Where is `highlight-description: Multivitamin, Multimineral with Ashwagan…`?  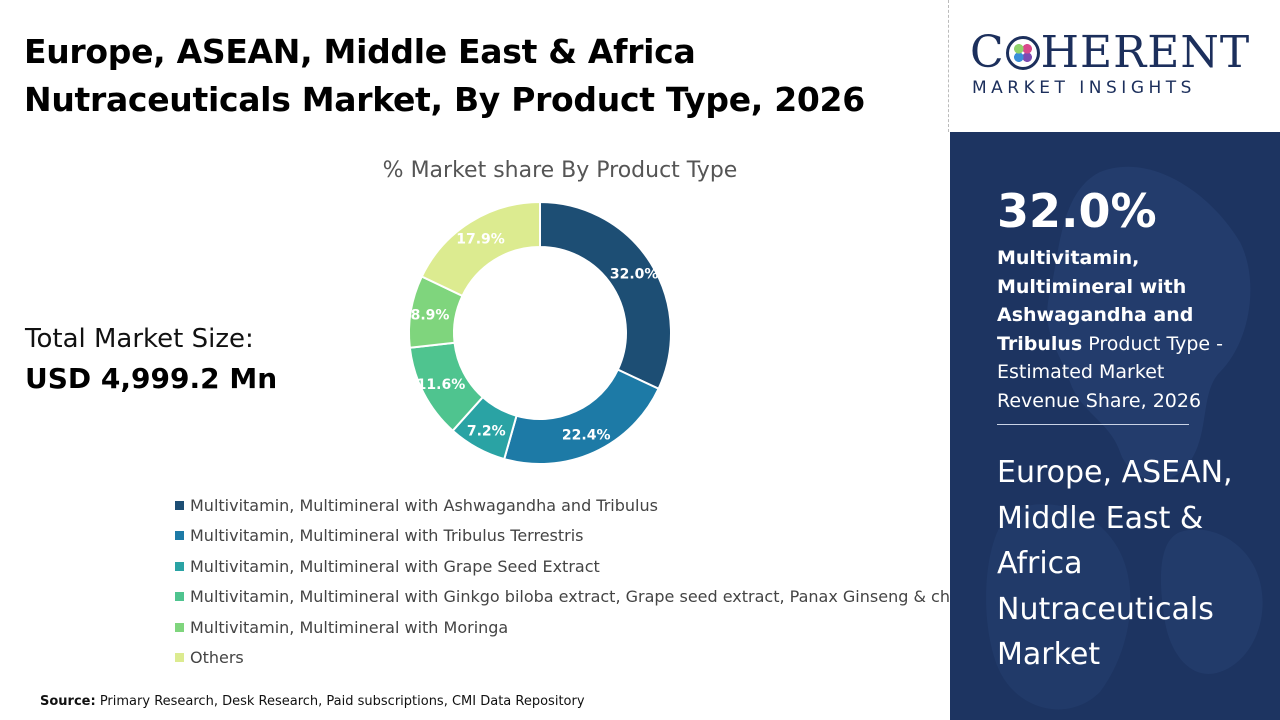 highlight-description: Multivitamin, Multimineral with Ashwagan… is located at coordinates (1122, 329).